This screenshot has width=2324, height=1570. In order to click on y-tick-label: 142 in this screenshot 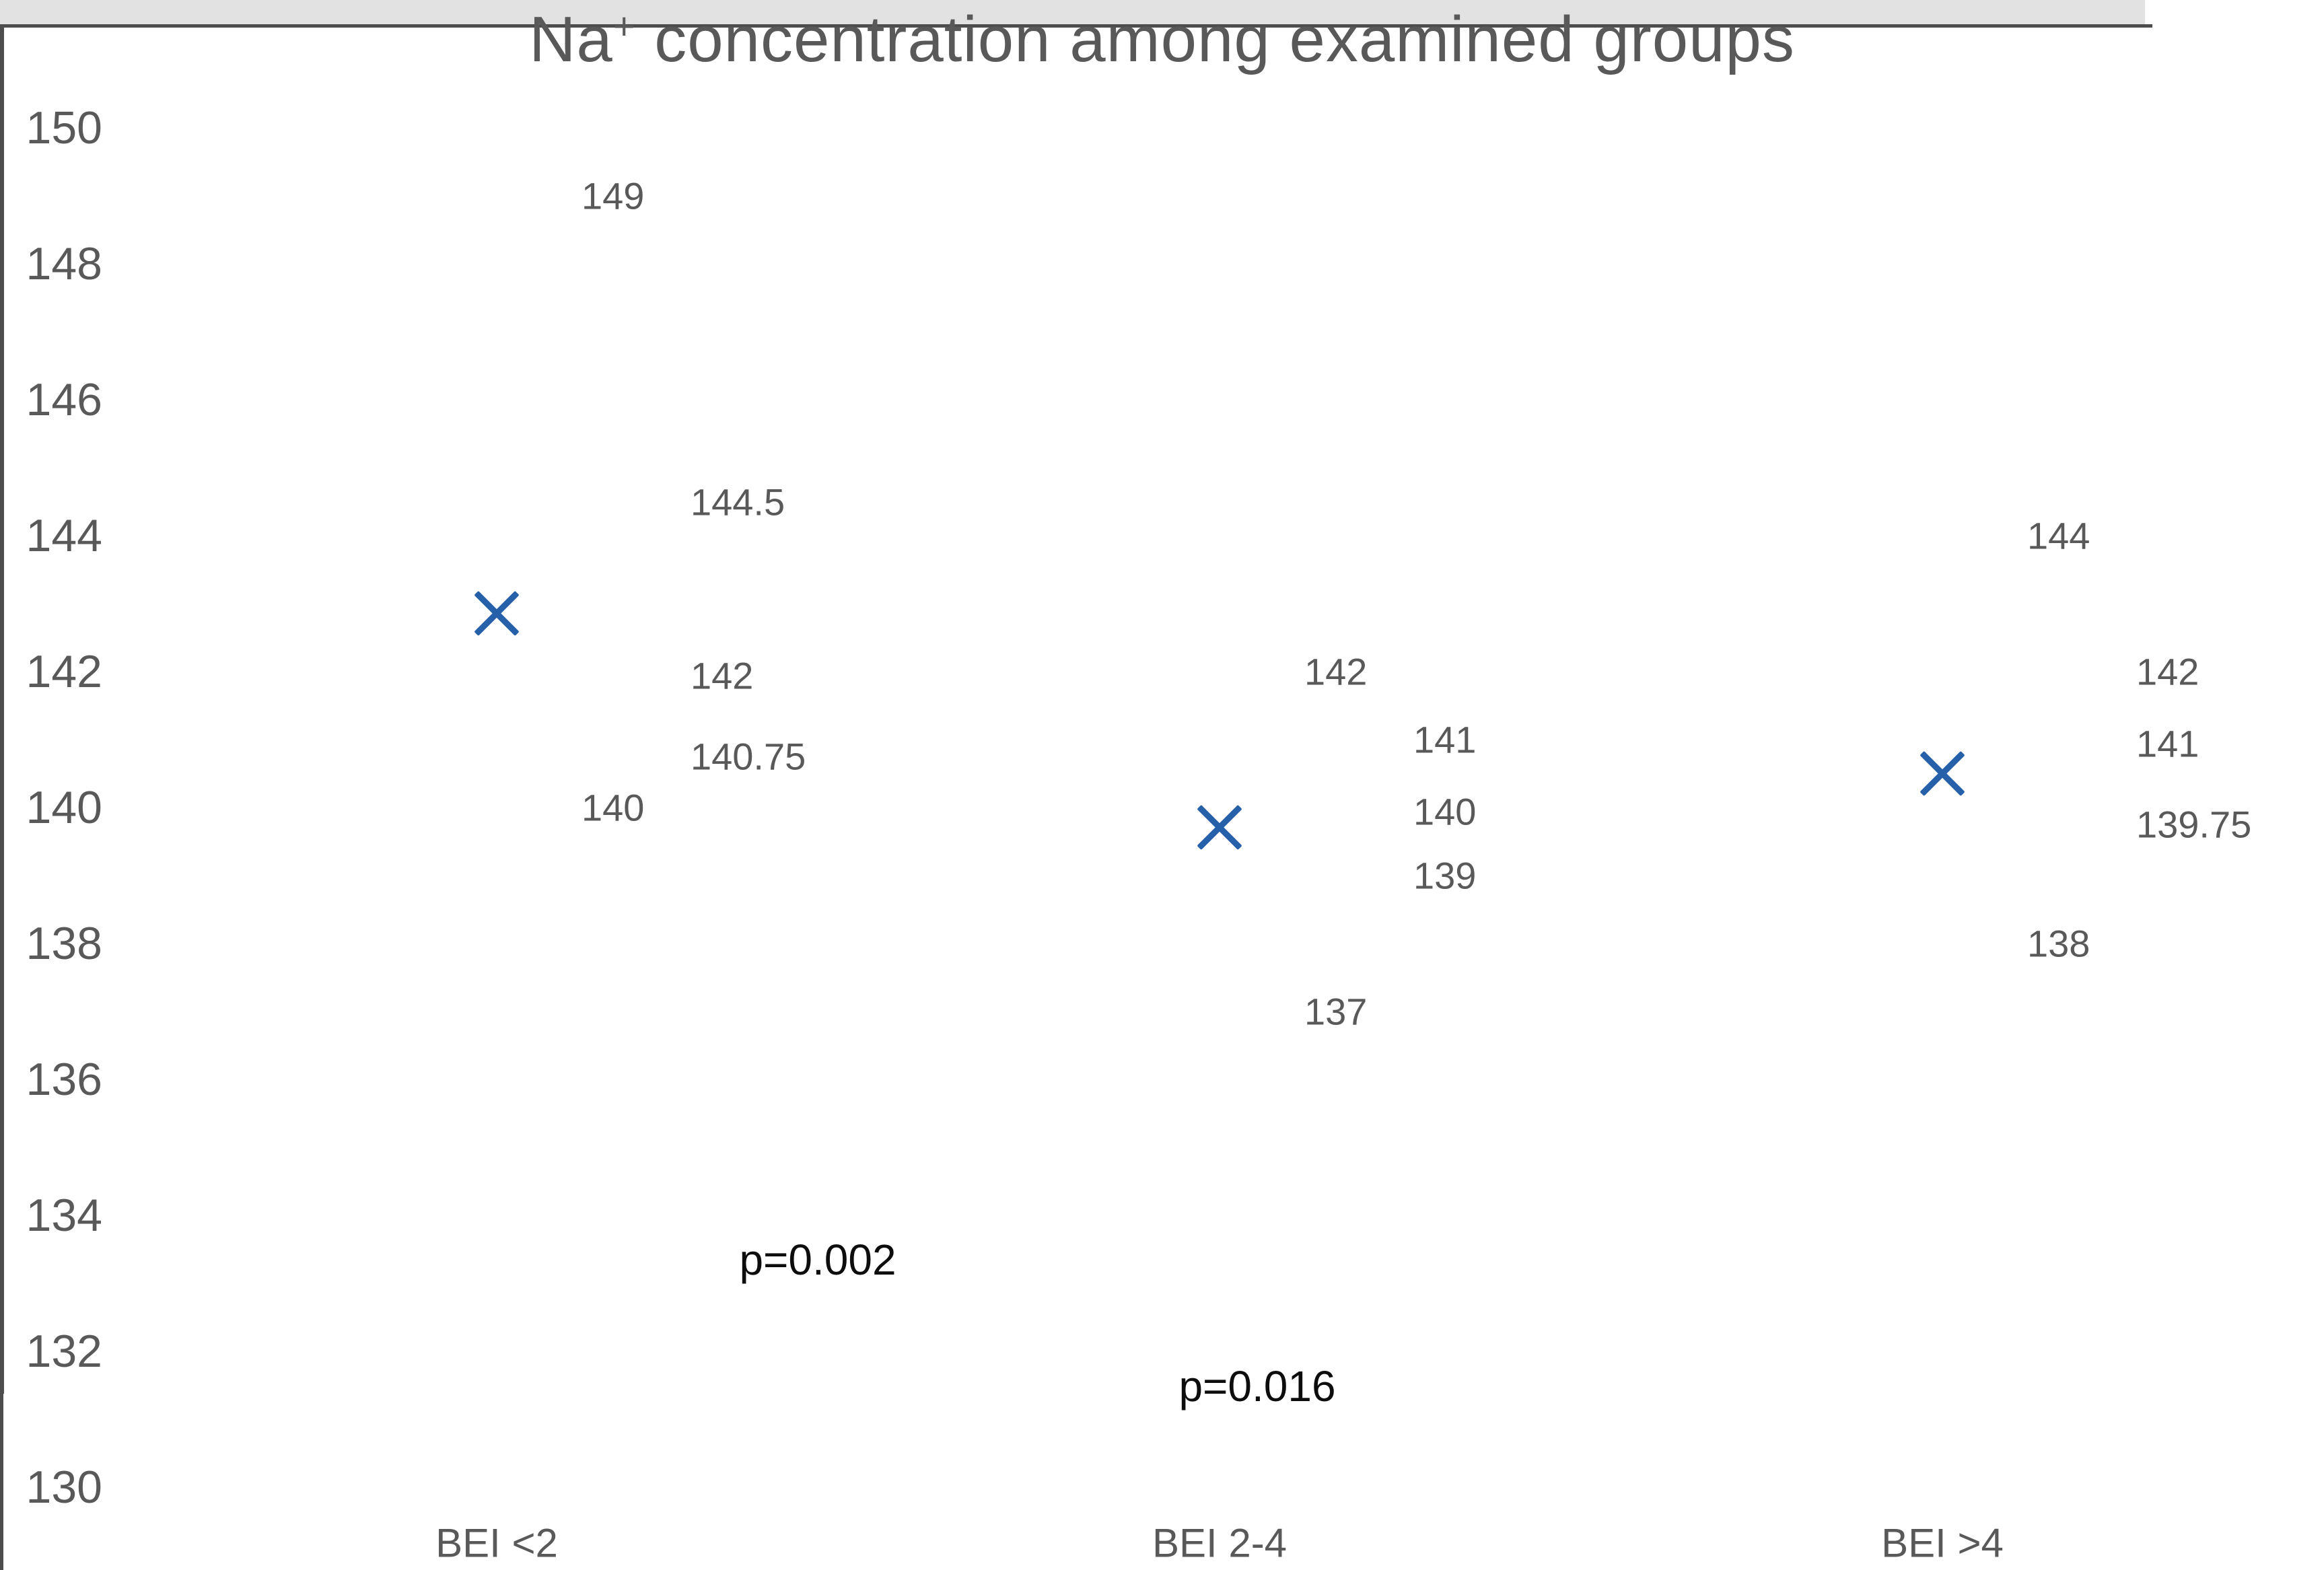, I will do `click(64, 671)`.